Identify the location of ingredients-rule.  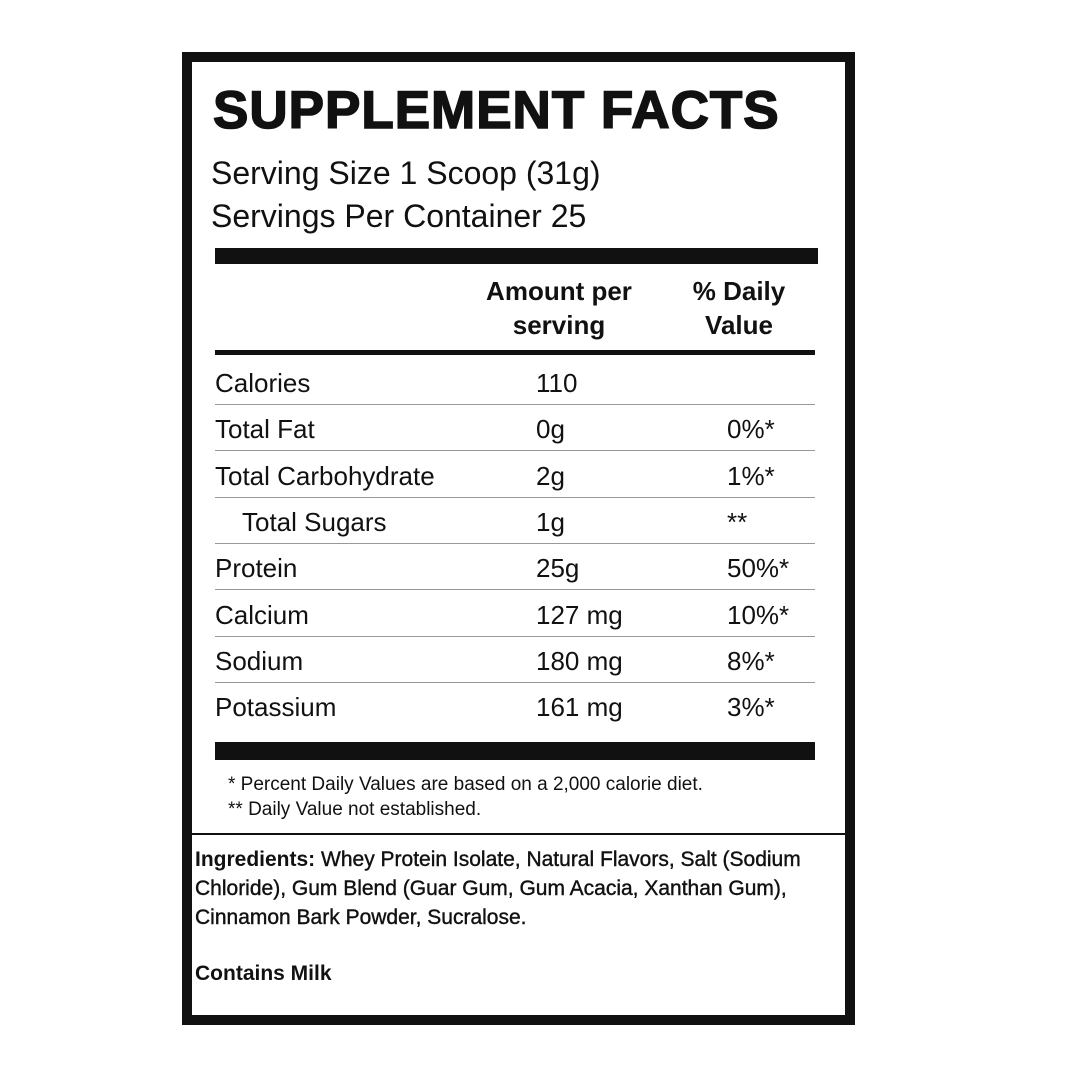
(518, 834).